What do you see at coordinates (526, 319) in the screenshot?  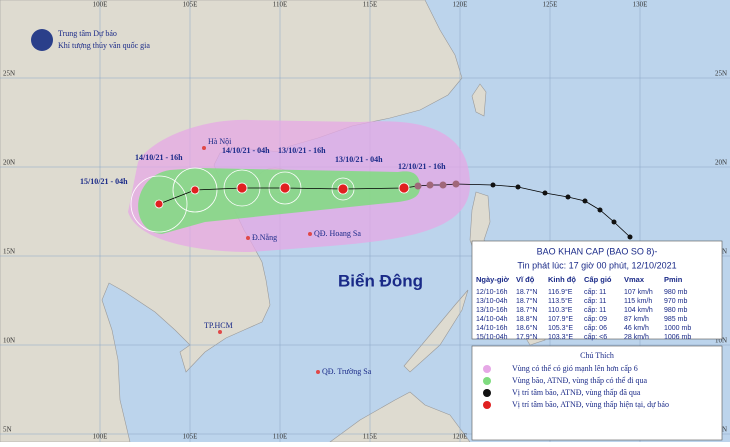 I see `table-cell: 18.8°N` at bounding box center [526, 319].